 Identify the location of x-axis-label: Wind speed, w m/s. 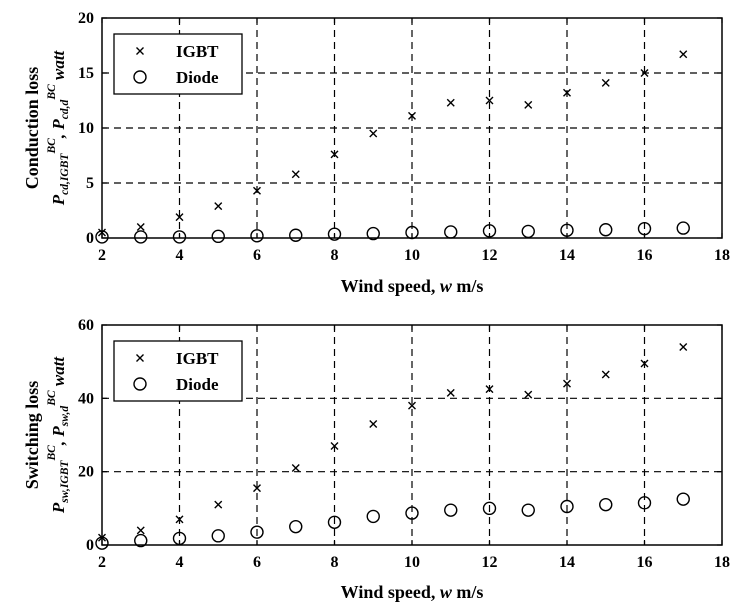
(412, 286).